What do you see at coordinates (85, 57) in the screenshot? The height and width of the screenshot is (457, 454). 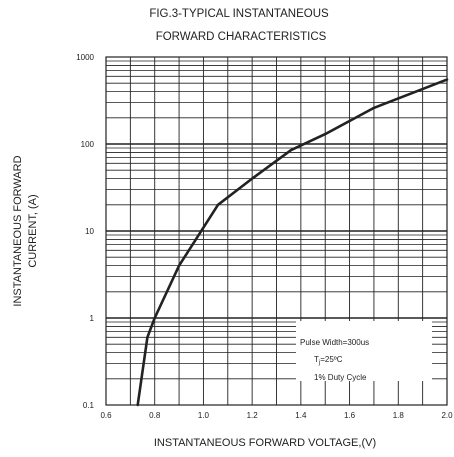 I see `y-tick-label: 1000` at bounding box center [85, 57].